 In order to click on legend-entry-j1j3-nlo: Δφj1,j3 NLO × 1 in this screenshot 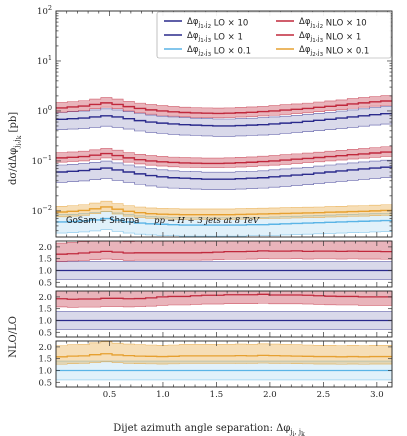, I will do `click(330, 37)`.